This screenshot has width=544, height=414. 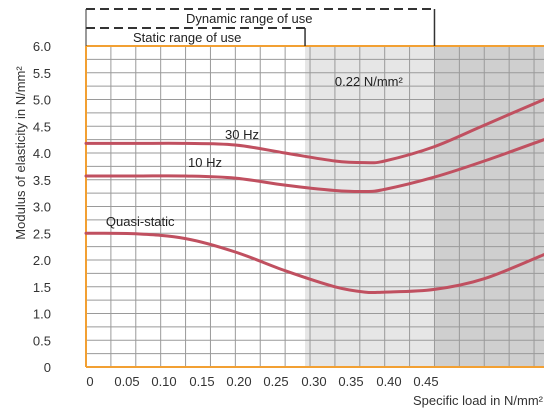 I want to click on x-tick-label: 0.20, so click(x=238, y=381).